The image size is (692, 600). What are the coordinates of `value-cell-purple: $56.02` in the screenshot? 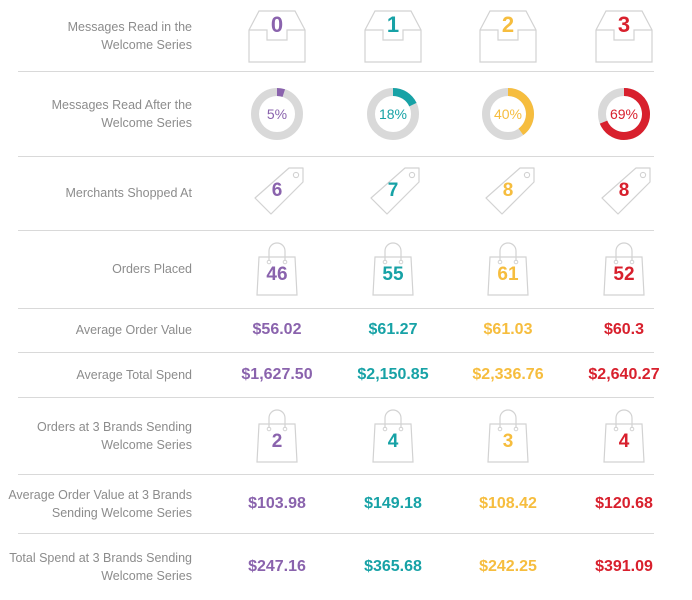 It's located at (277, 330).